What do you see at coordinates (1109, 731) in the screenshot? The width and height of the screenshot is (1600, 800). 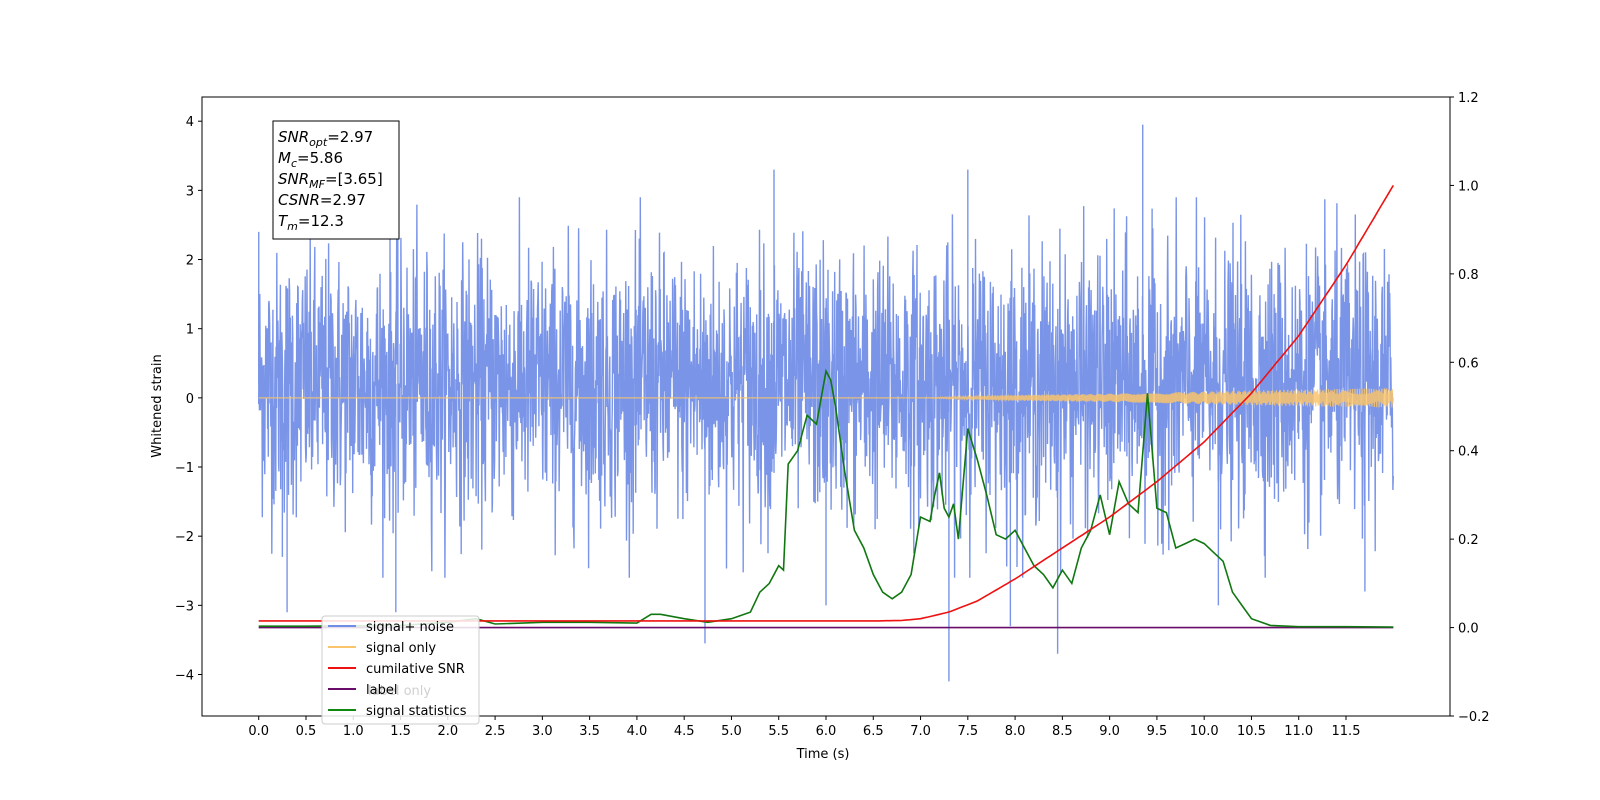 I see `x-tick-label: 9.0` at bounding box center [1109, 731].